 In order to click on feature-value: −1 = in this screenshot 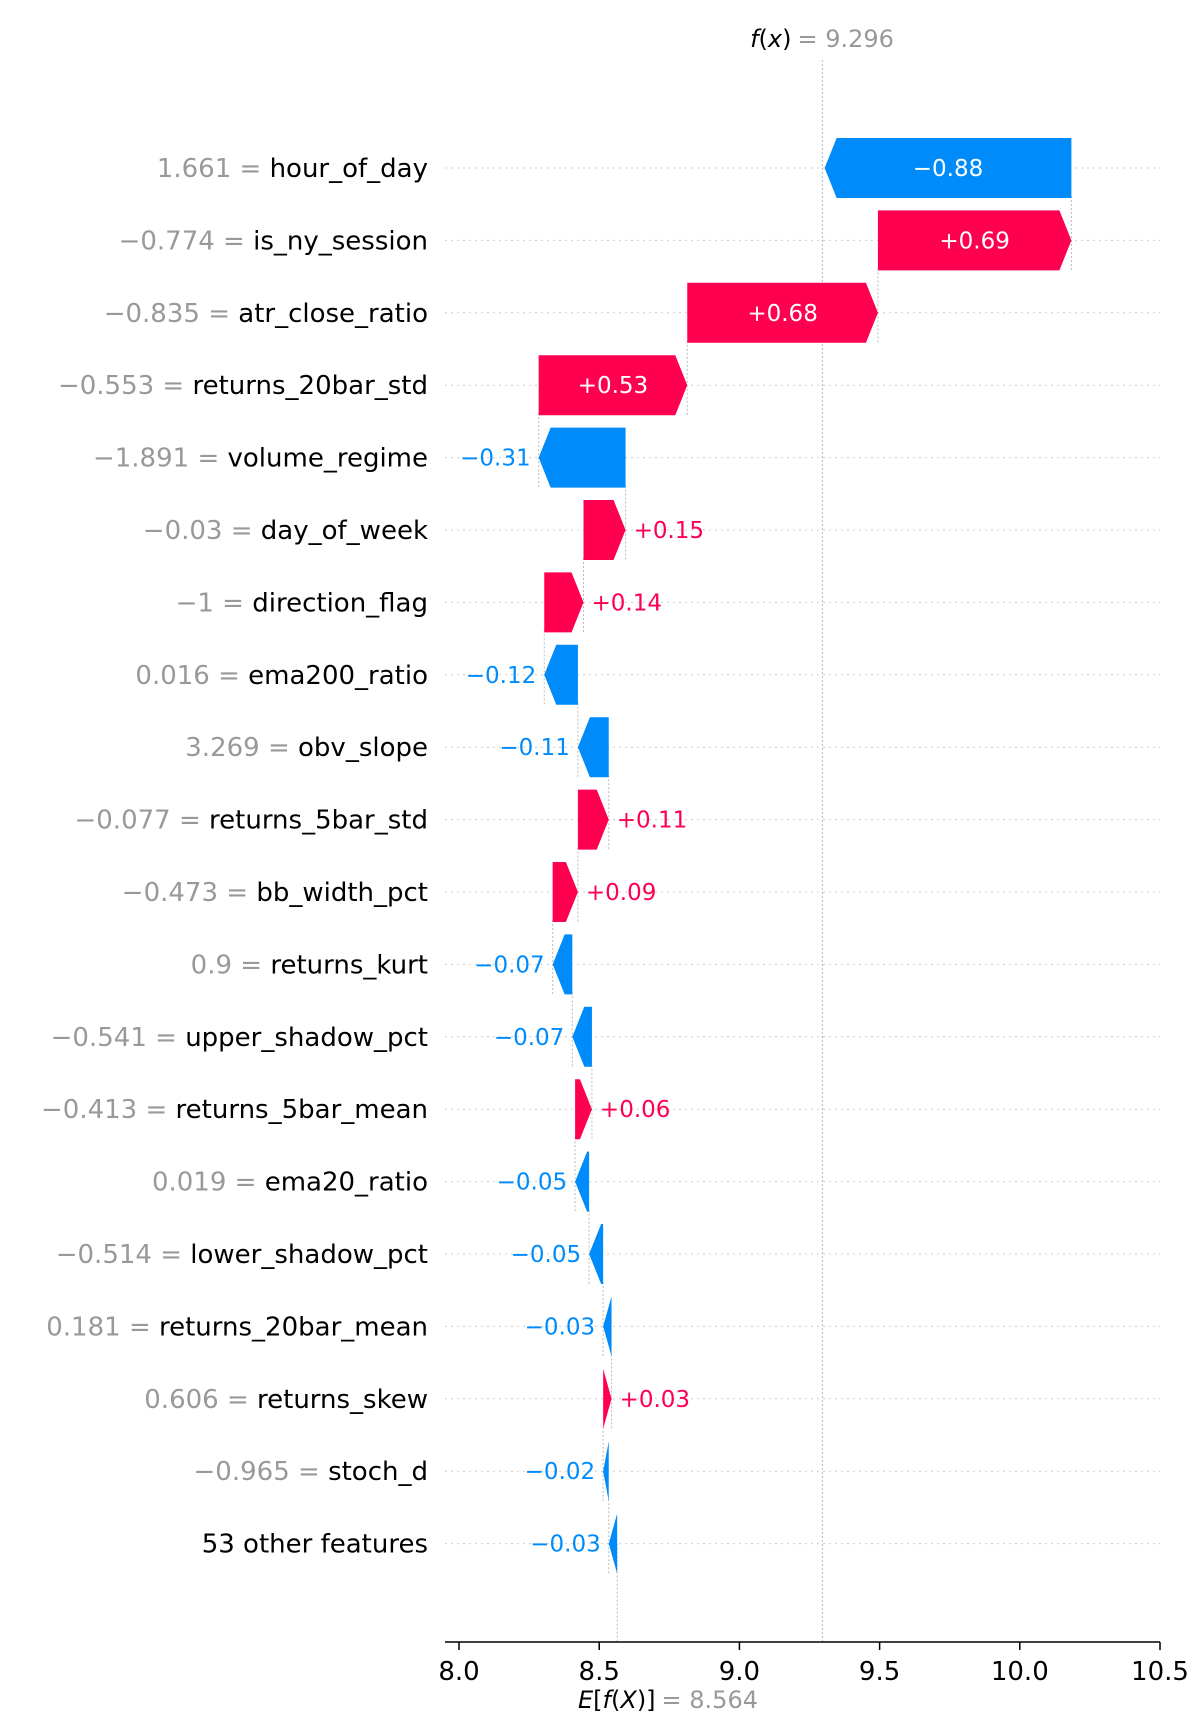, I will do `click(214, 603)`.